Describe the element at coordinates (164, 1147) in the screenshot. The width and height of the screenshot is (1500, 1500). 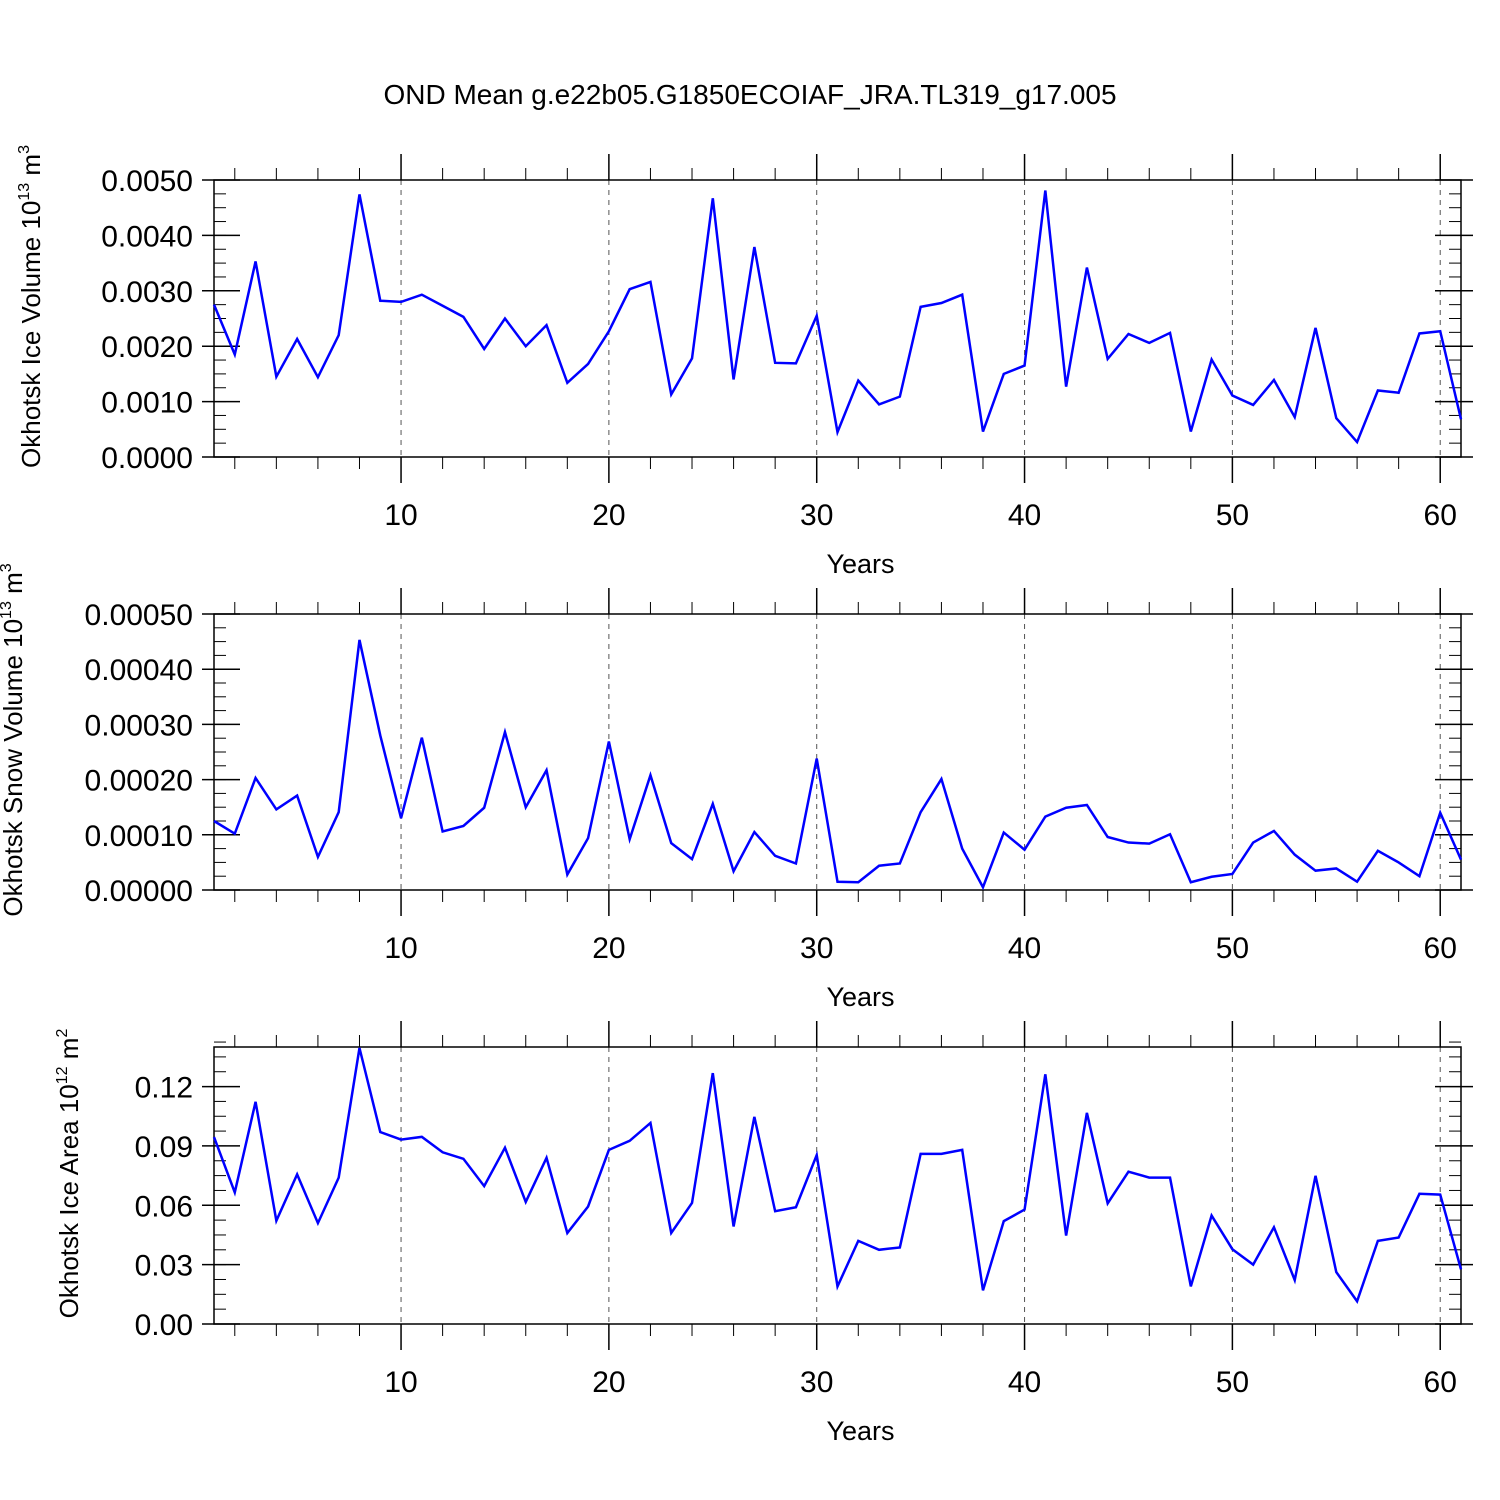
I see `y-tick-label: 0.09` at that location.